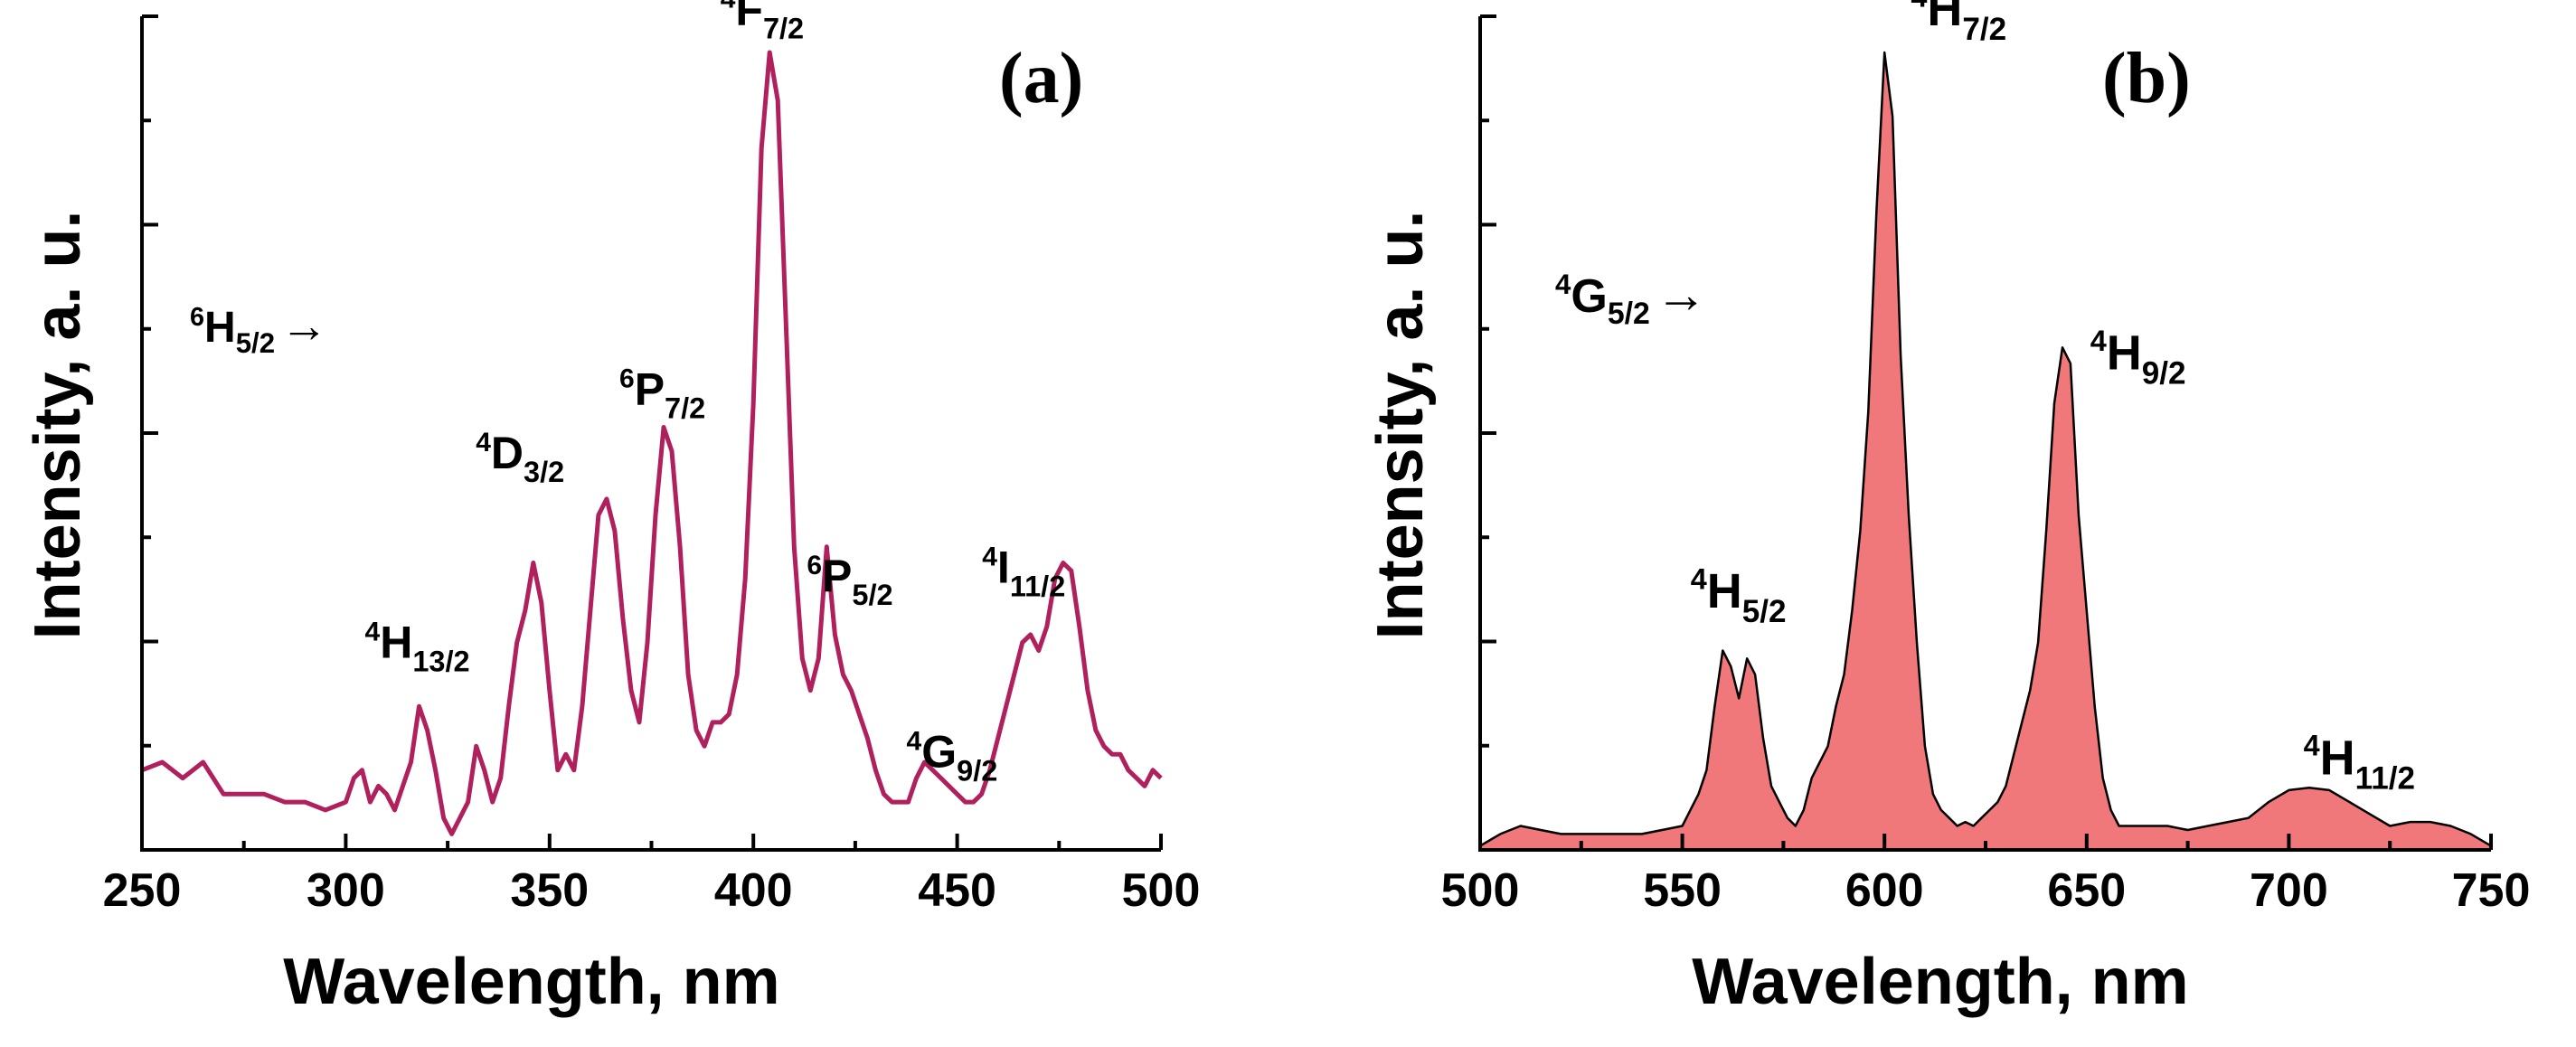  I want to click on panel-a-y-axis-title: Intensity, a. u., so click(58, 425).